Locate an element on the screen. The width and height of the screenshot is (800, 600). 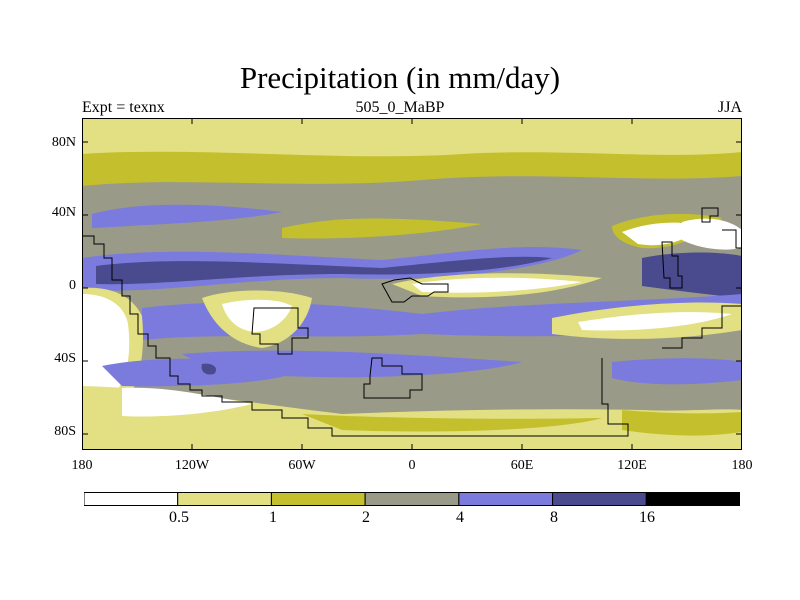
x-tick-60e: 60E is located at coordinates (522, 465).